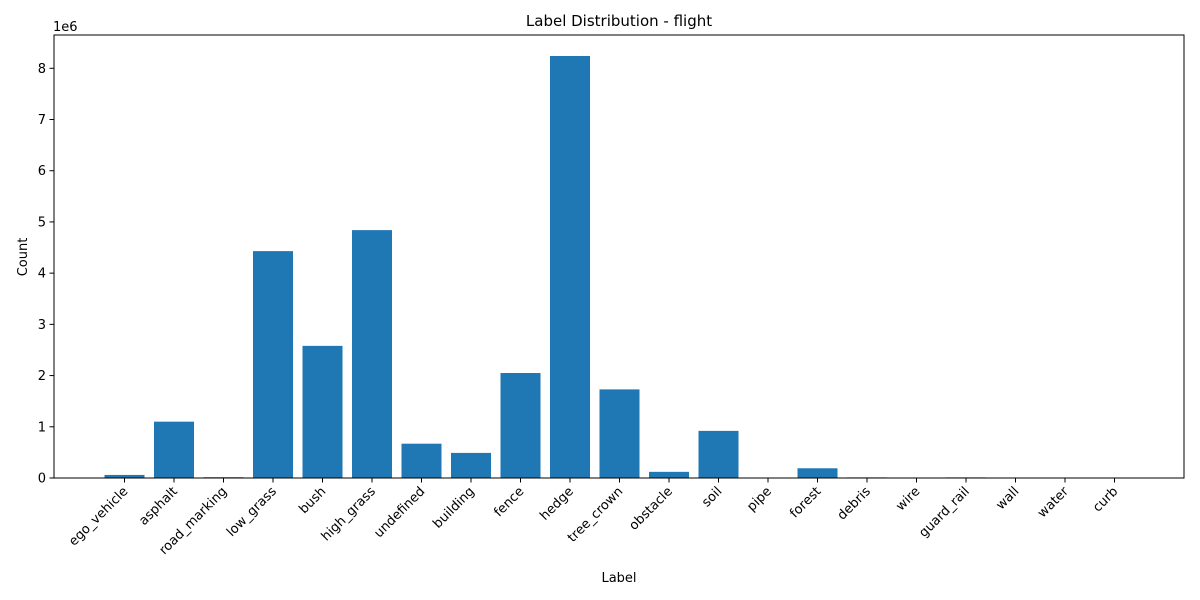 The height and width of the screenshot is (600, 1200). What do you see at coordinates (817, 473) in the screenshot?
I see `bar-forest` at bounding box center [817, 473].